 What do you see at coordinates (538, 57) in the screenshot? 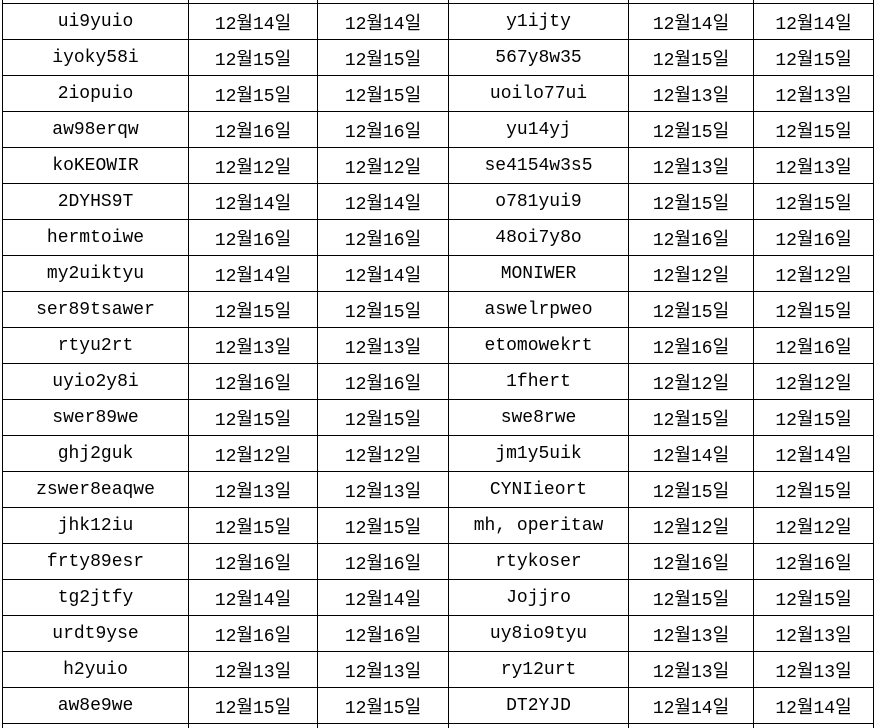
I see `id-cell: 567y8w35` at bounding box center [538, 57].